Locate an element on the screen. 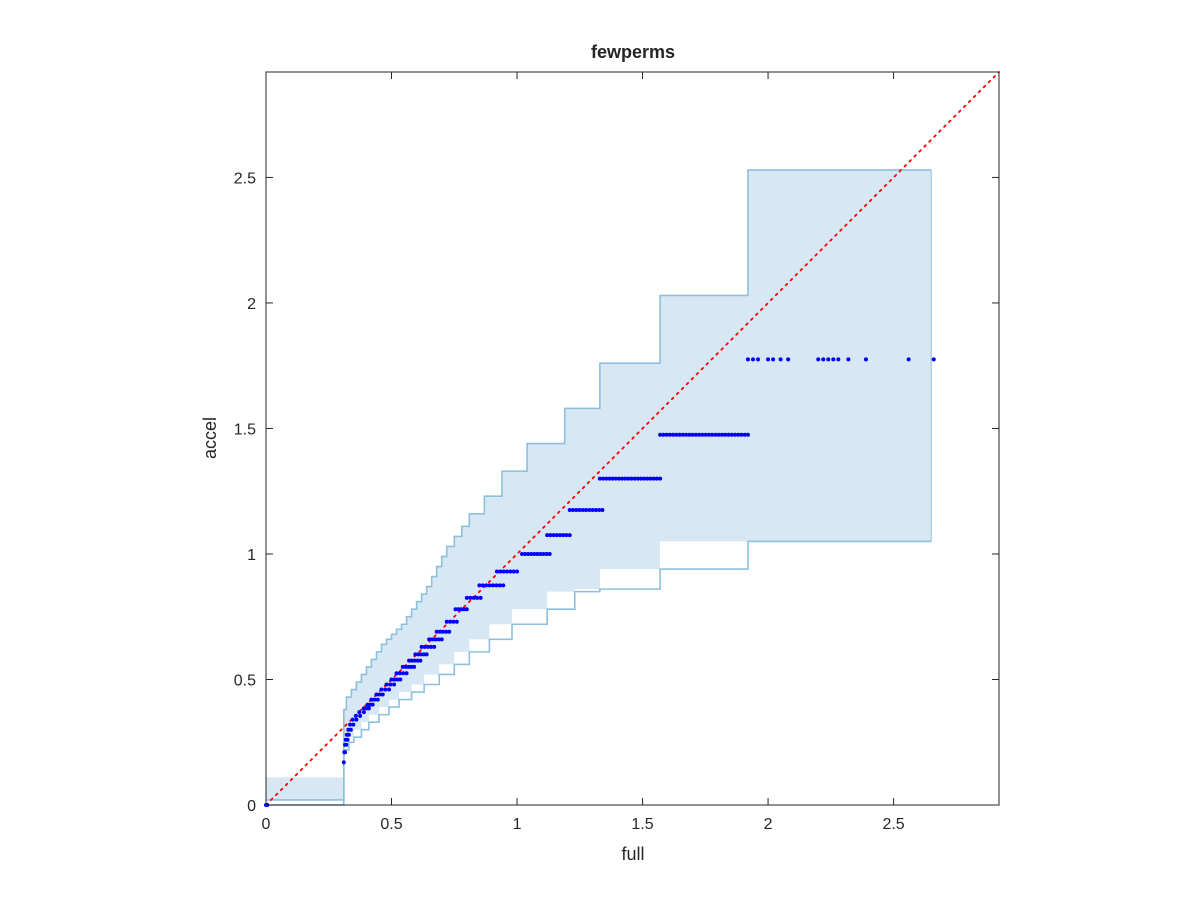 Image resolution: width=1200 pixels, height=900 pixels. y-tick-label: 2 is located at coordinates (251, 304).